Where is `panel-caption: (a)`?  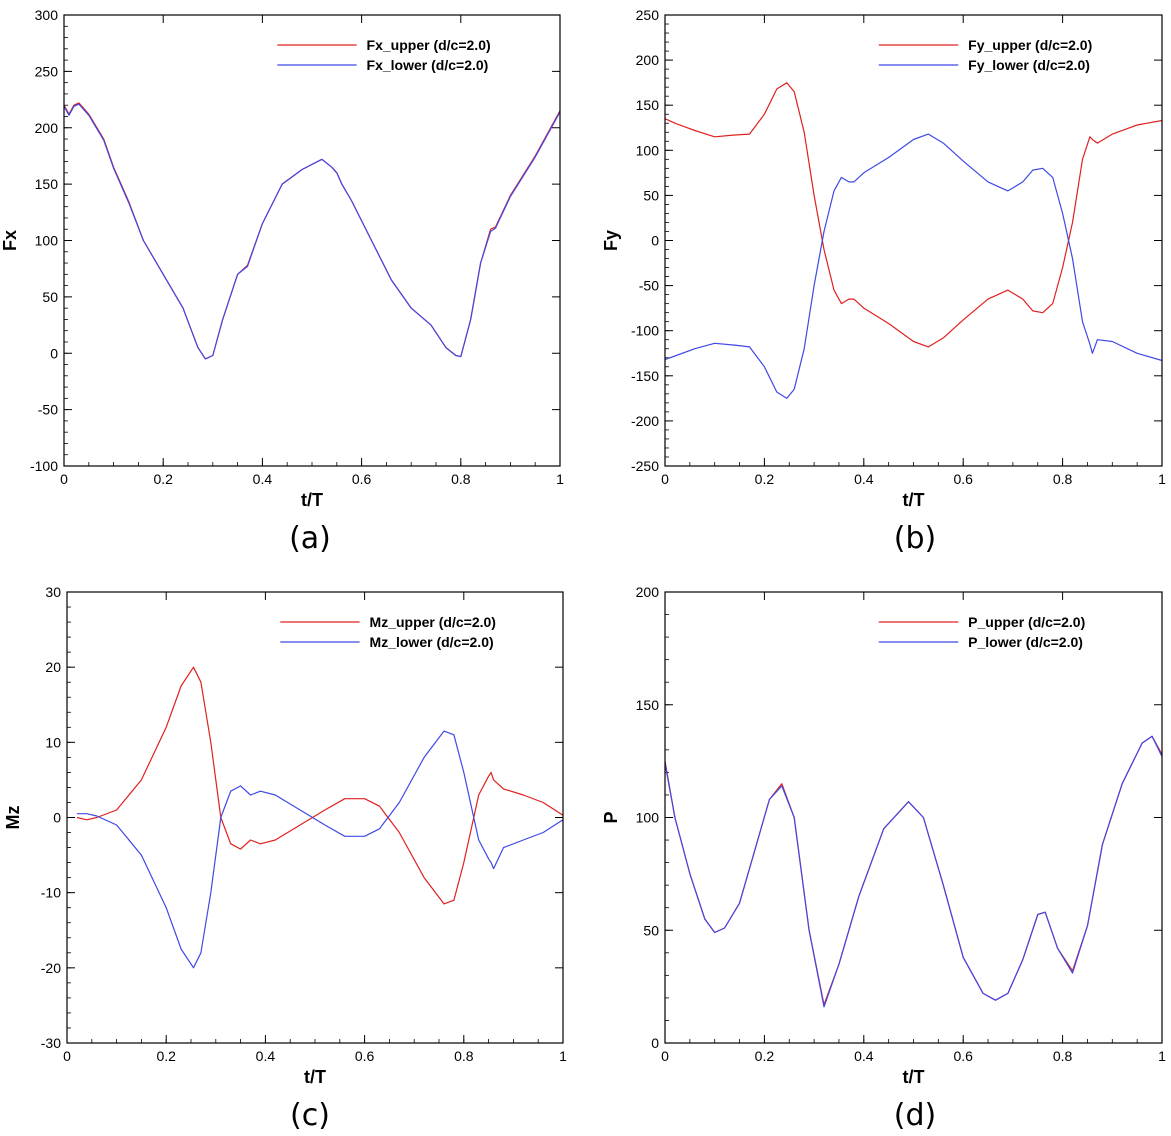
panel-caption: (a) is located at coordinates (310, 538).